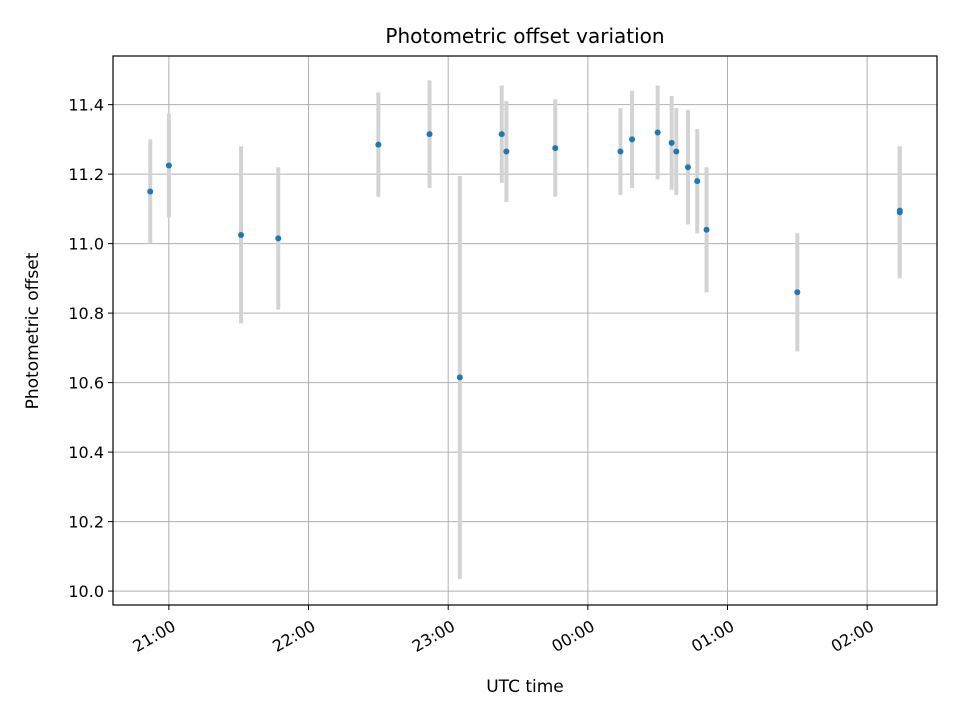 The width and height of the screenshot is (960, 720). I want to click on y-tick-label: 11.2, so click(86, 174).